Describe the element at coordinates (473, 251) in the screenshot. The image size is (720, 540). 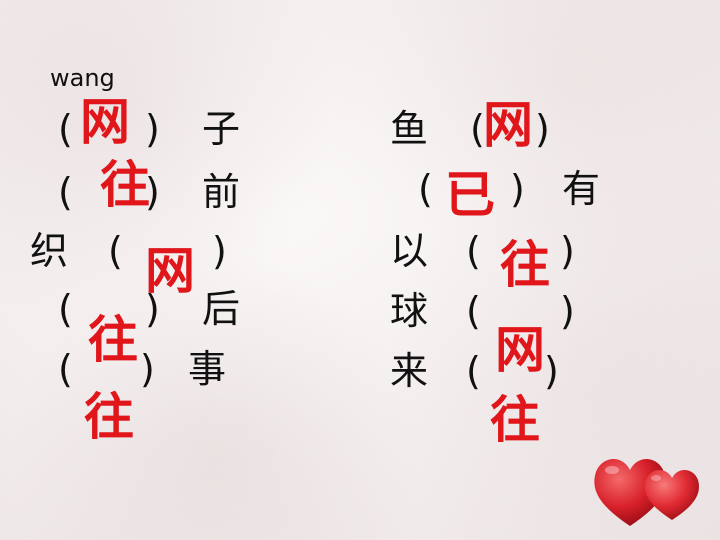
I see `right-row3-open-paren: (` at that location.